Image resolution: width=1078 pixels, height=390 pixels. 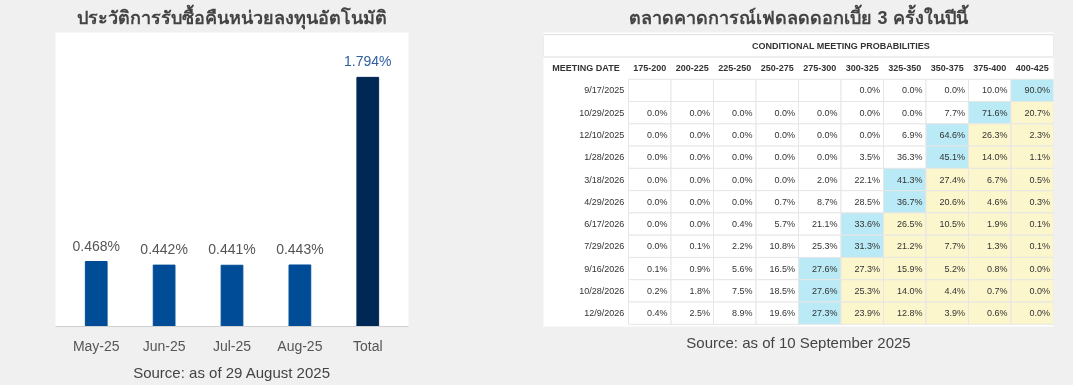 What do you see at coordinates (867, 179) in the screenshot?
I see `data-label: 22.1%` at bounding box center [867, 179].